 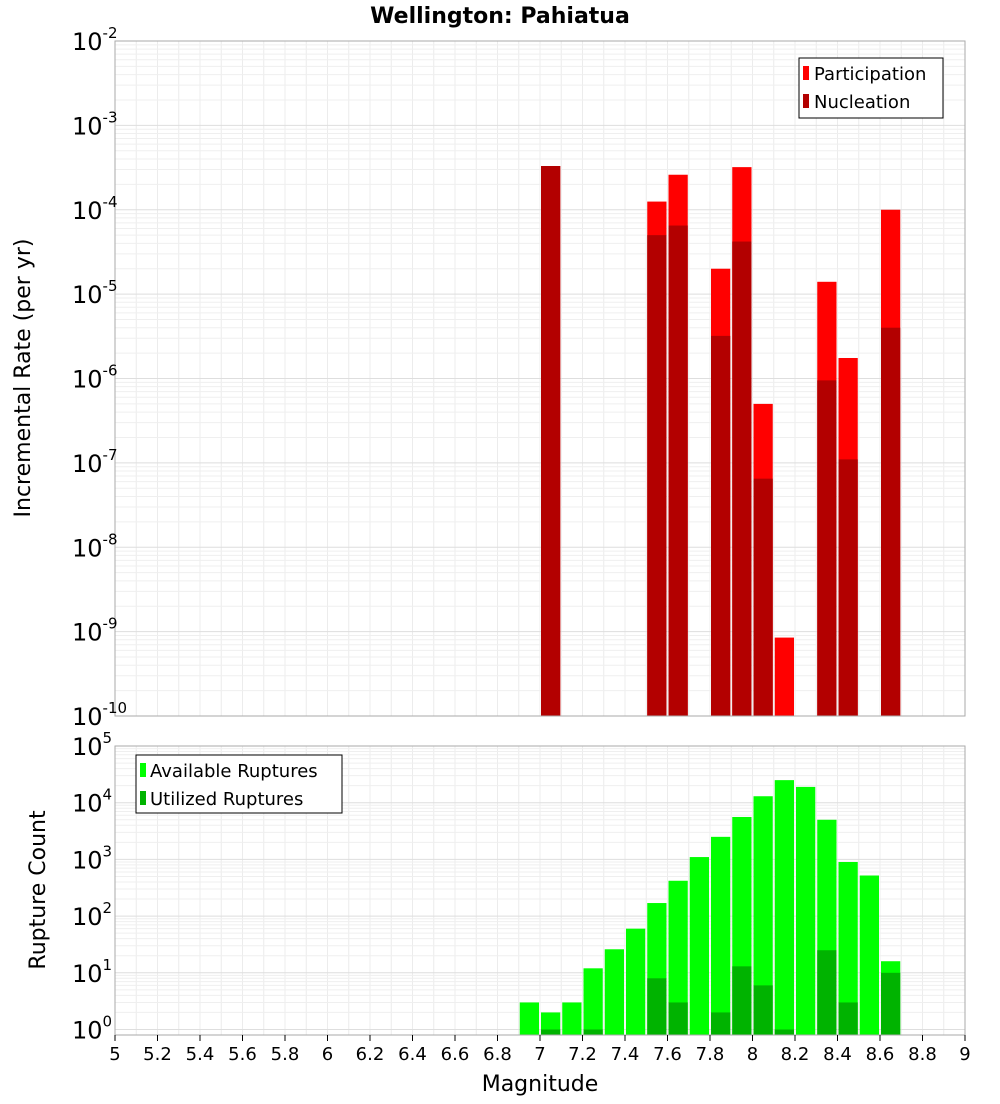 What do you see at coordinates (95, 124) in the screenshot?
I see `top-y-tick-label: 10⁻³` at bounding box center [95, 124].